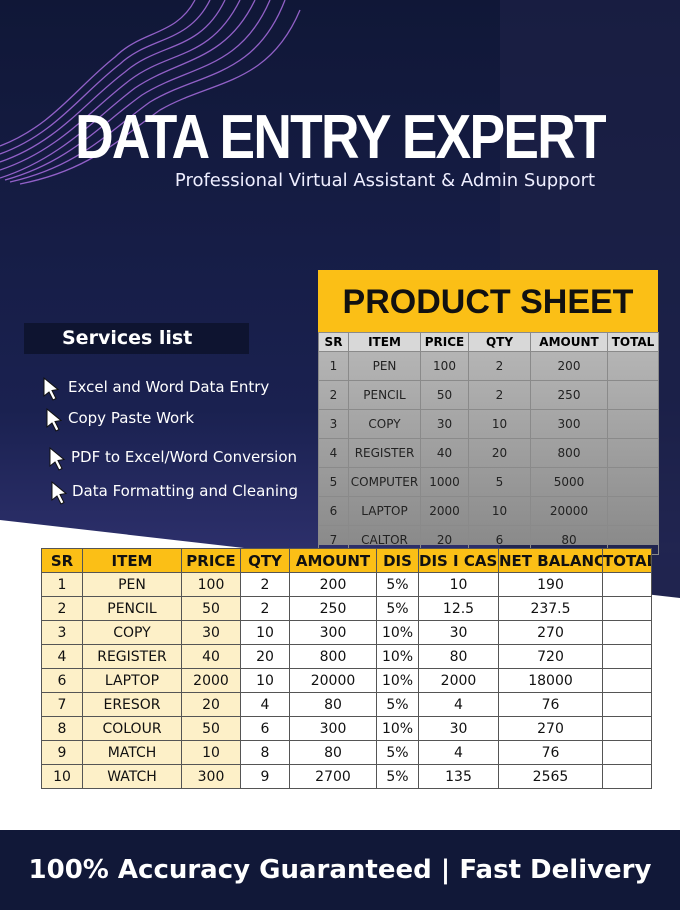 The width and height of the screenshot is (680, 910). What do you see at coordinates (488, 366) in the screenshot?
I see `row: 1 PEN 100 2 200` at bounding box center [488, 366].